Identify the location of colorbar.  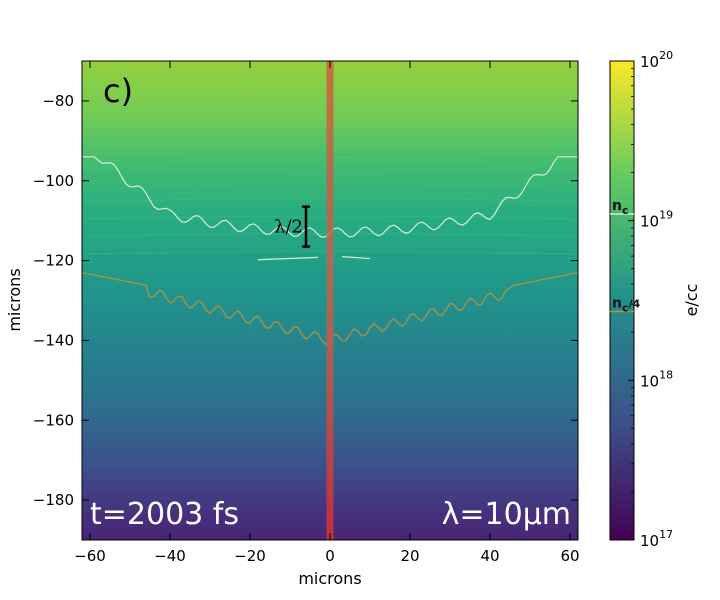
(622, 300).